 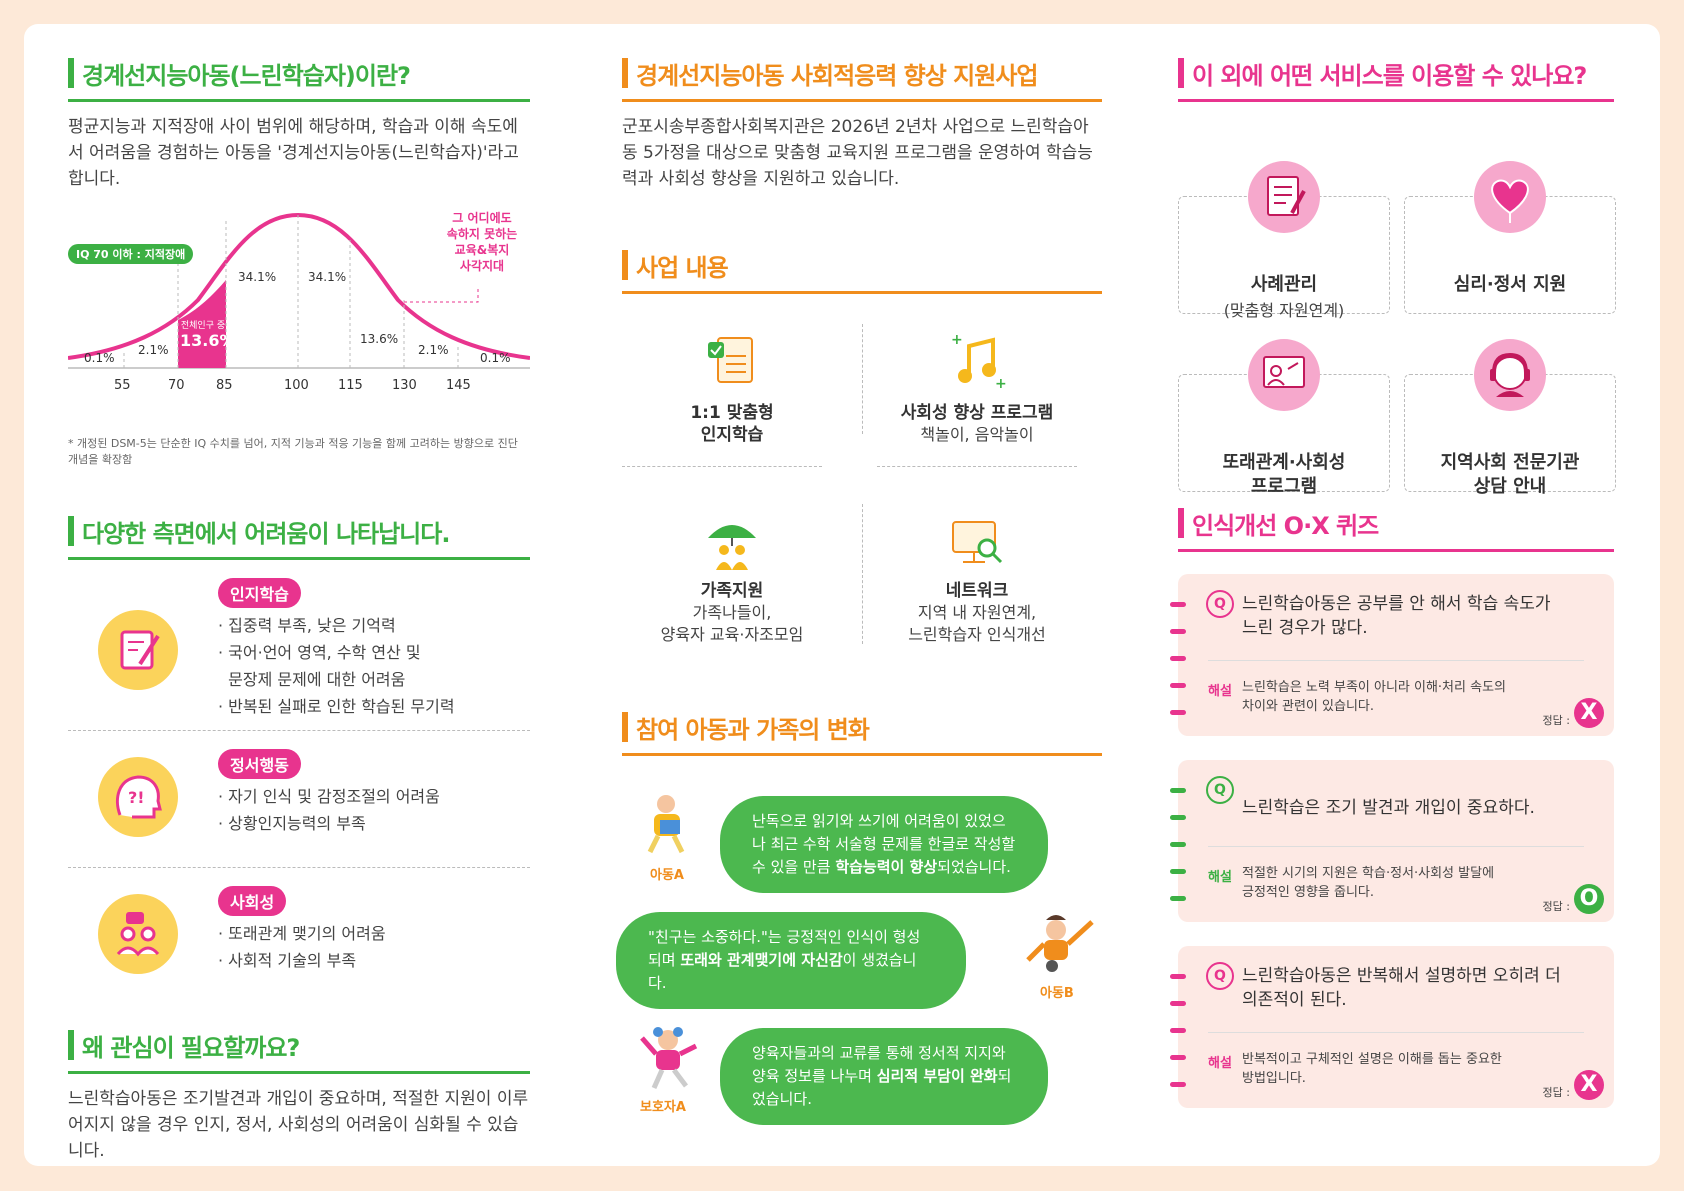 I want to click on iq-badge: IQ 70 이하 : 지적장애, so click(x=131, y=254).